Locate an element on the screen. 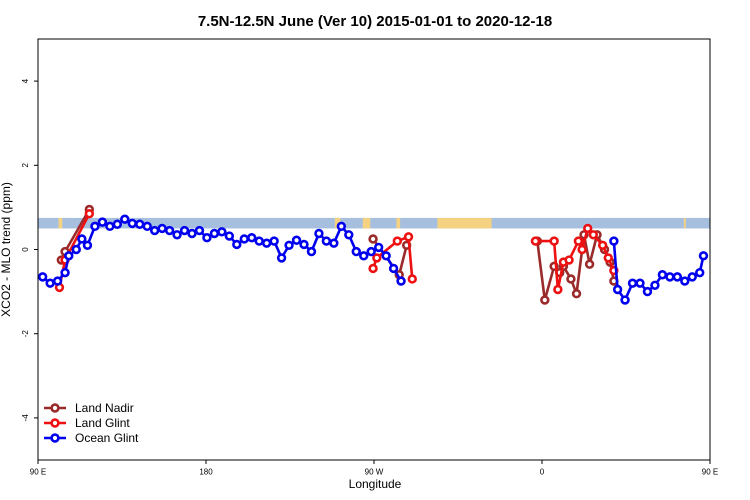  legend-label: Land Glint is located at coordinates (102, 423).